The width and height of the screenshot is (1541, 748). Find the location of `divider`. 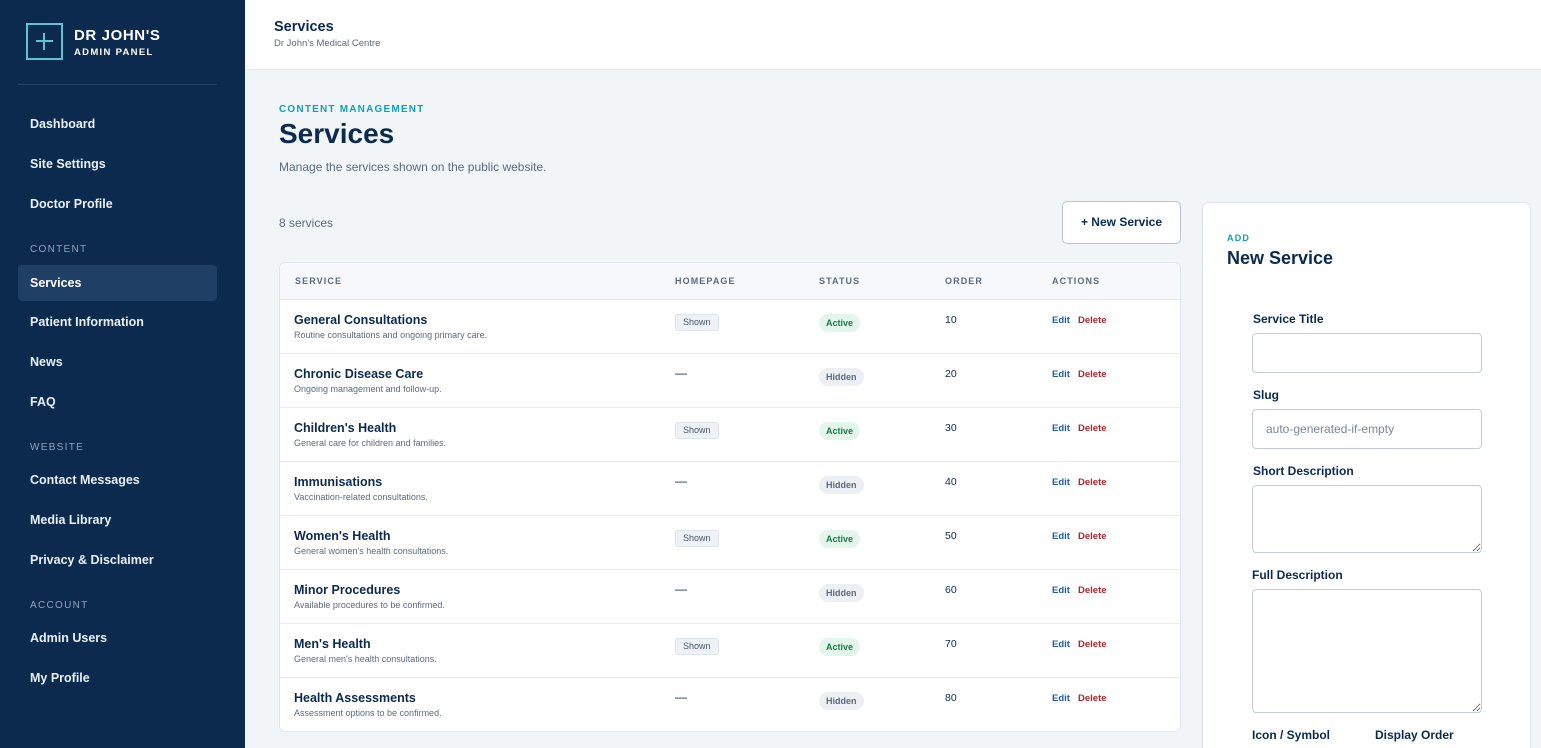

divider is located at coordinates (117, 84).